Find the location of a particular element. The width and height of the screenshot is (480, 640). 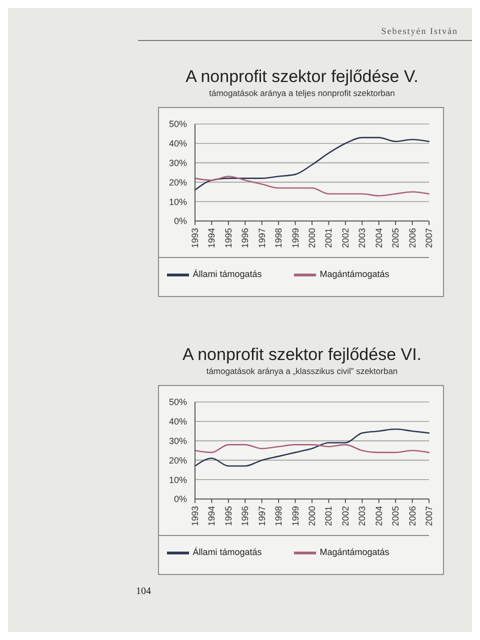

text: Sebestyén István is located at coordinates (419, 31).